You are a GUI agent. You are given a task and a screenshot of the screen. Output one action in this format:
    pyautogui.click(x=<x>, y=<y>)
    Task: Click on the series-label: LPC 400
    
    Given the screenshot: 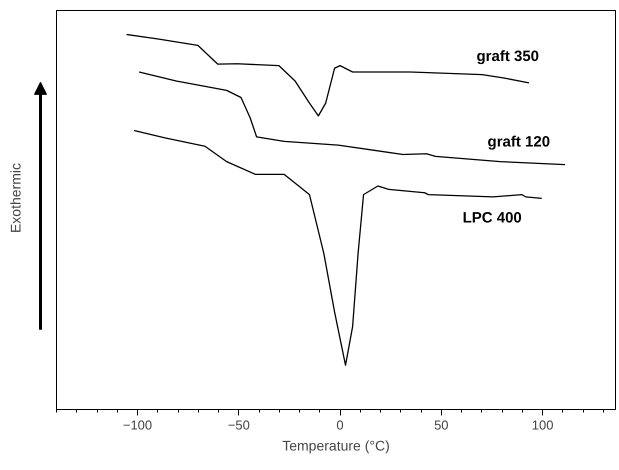 What is the action you would take?
    pyautogui.click(x=492, y=217)
    